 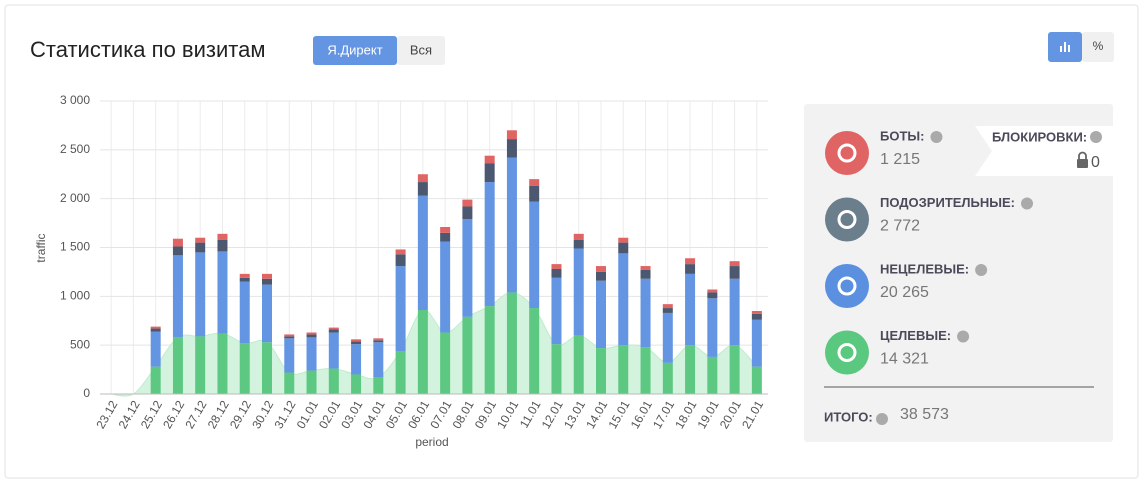 I want to click on tab-label: Я.Директ, so click(x=354, y=49).